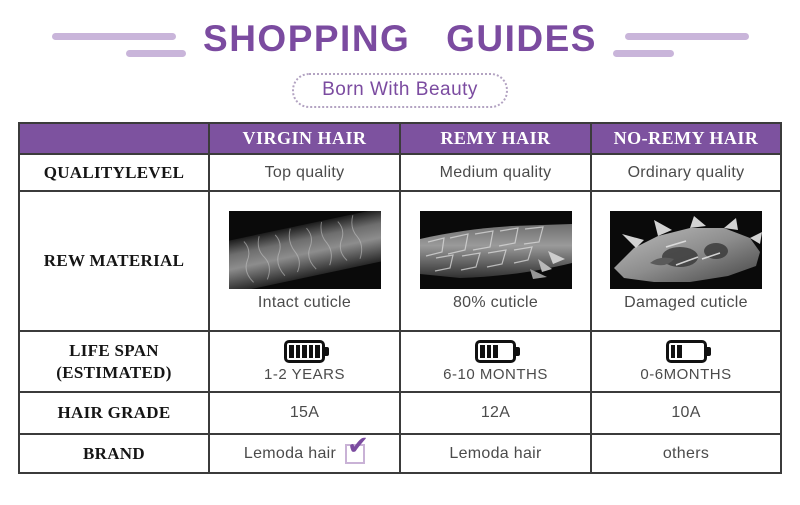  Describe the element at coordinates (497, 351) in the screenshot. I see `battery-60-percent-icon` at that location.